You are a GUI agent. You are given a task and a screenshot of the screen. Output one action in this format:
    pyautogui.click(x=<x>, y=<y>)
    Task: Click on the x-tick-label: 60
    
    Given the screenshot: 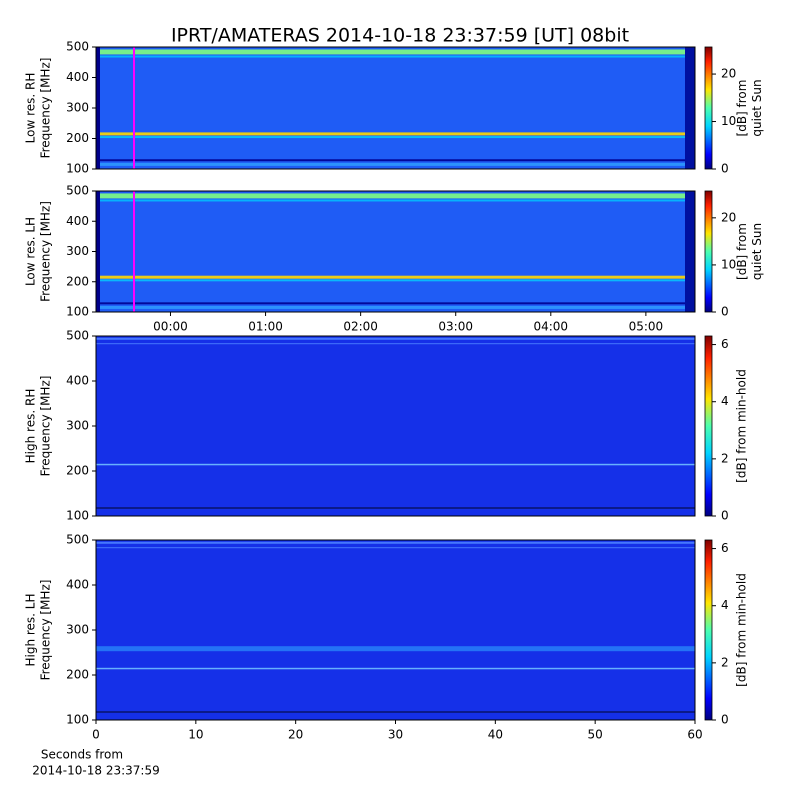 What is the action you would take?
    pyautogui.click(x=694, y=735)
    